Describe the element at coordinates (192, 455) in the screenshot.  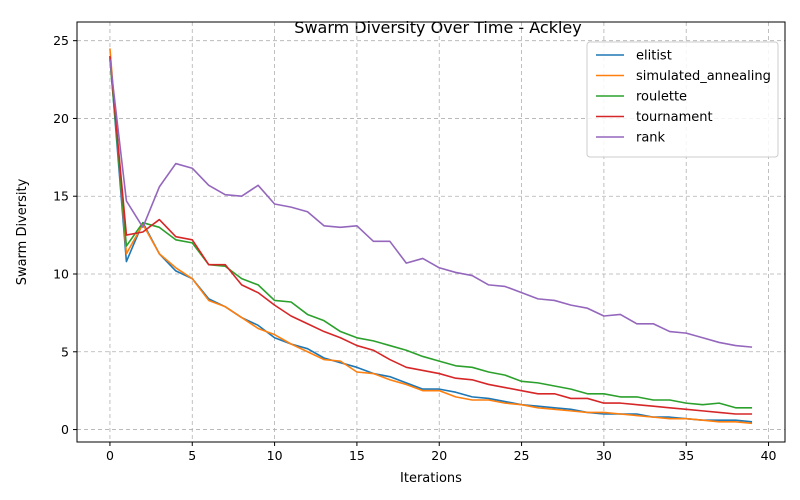
I see `x-tick-label: 5` at that location.